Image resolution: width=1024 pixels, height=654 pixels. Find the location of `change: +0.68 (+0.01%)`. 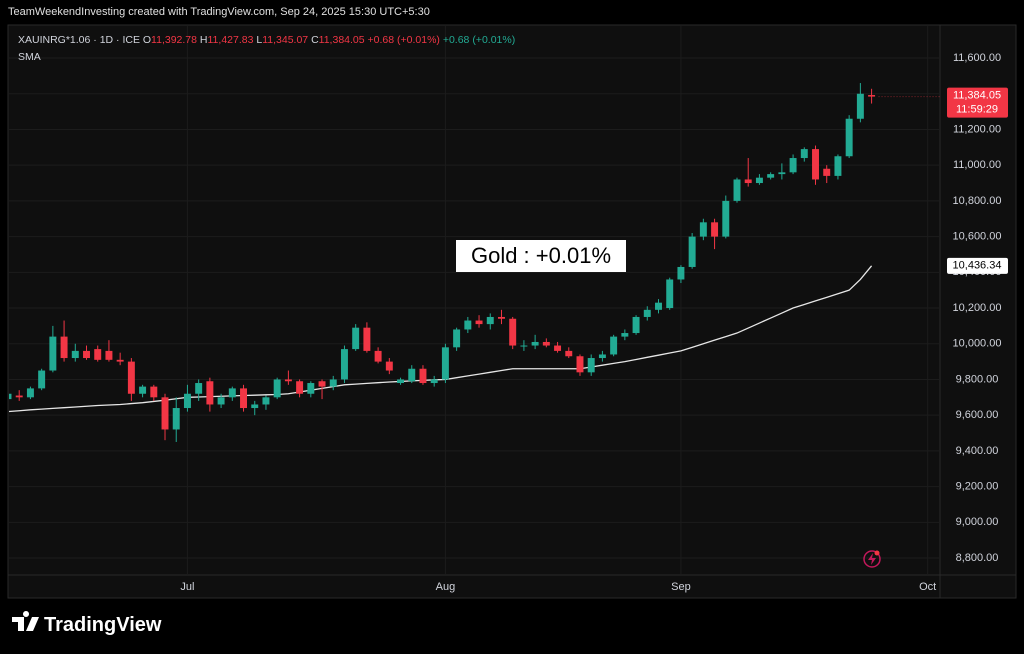

change: +0.68 (+0.01%) is located at coordinates (403, 40).